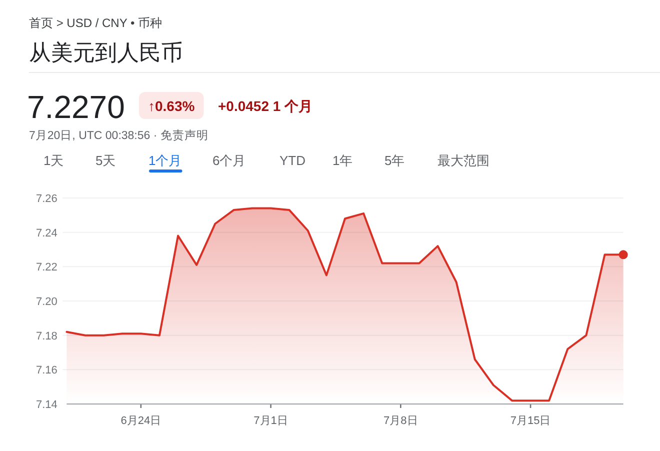 Image resolution: width=660 pixels, height=451 pixels. Describe the element at coordinates (118, 136) in the screenshot. I see `timestamp: 7月20日, UTC 00:38:56 · 免责声明` at that location.